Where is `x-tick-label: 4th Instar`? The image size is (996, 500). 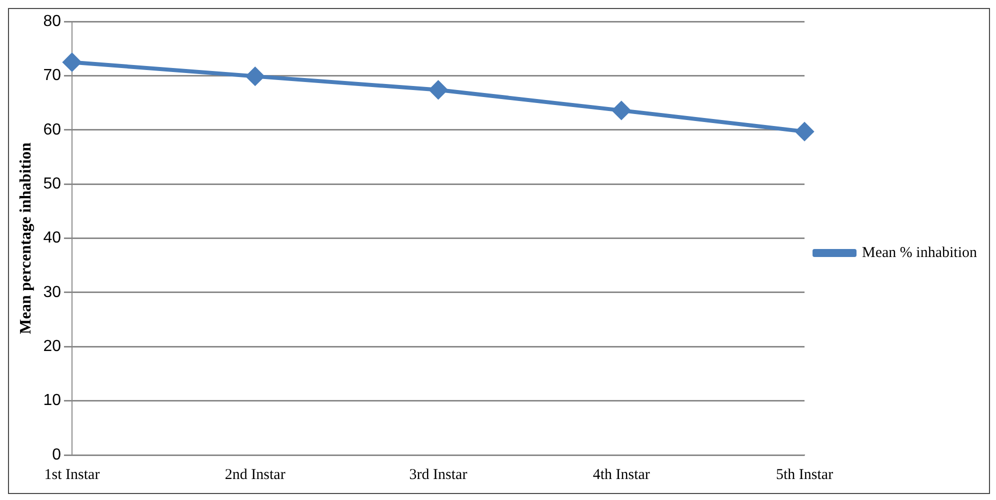
x-tick-label: 4th Instar is located at coordinates (621, 474).